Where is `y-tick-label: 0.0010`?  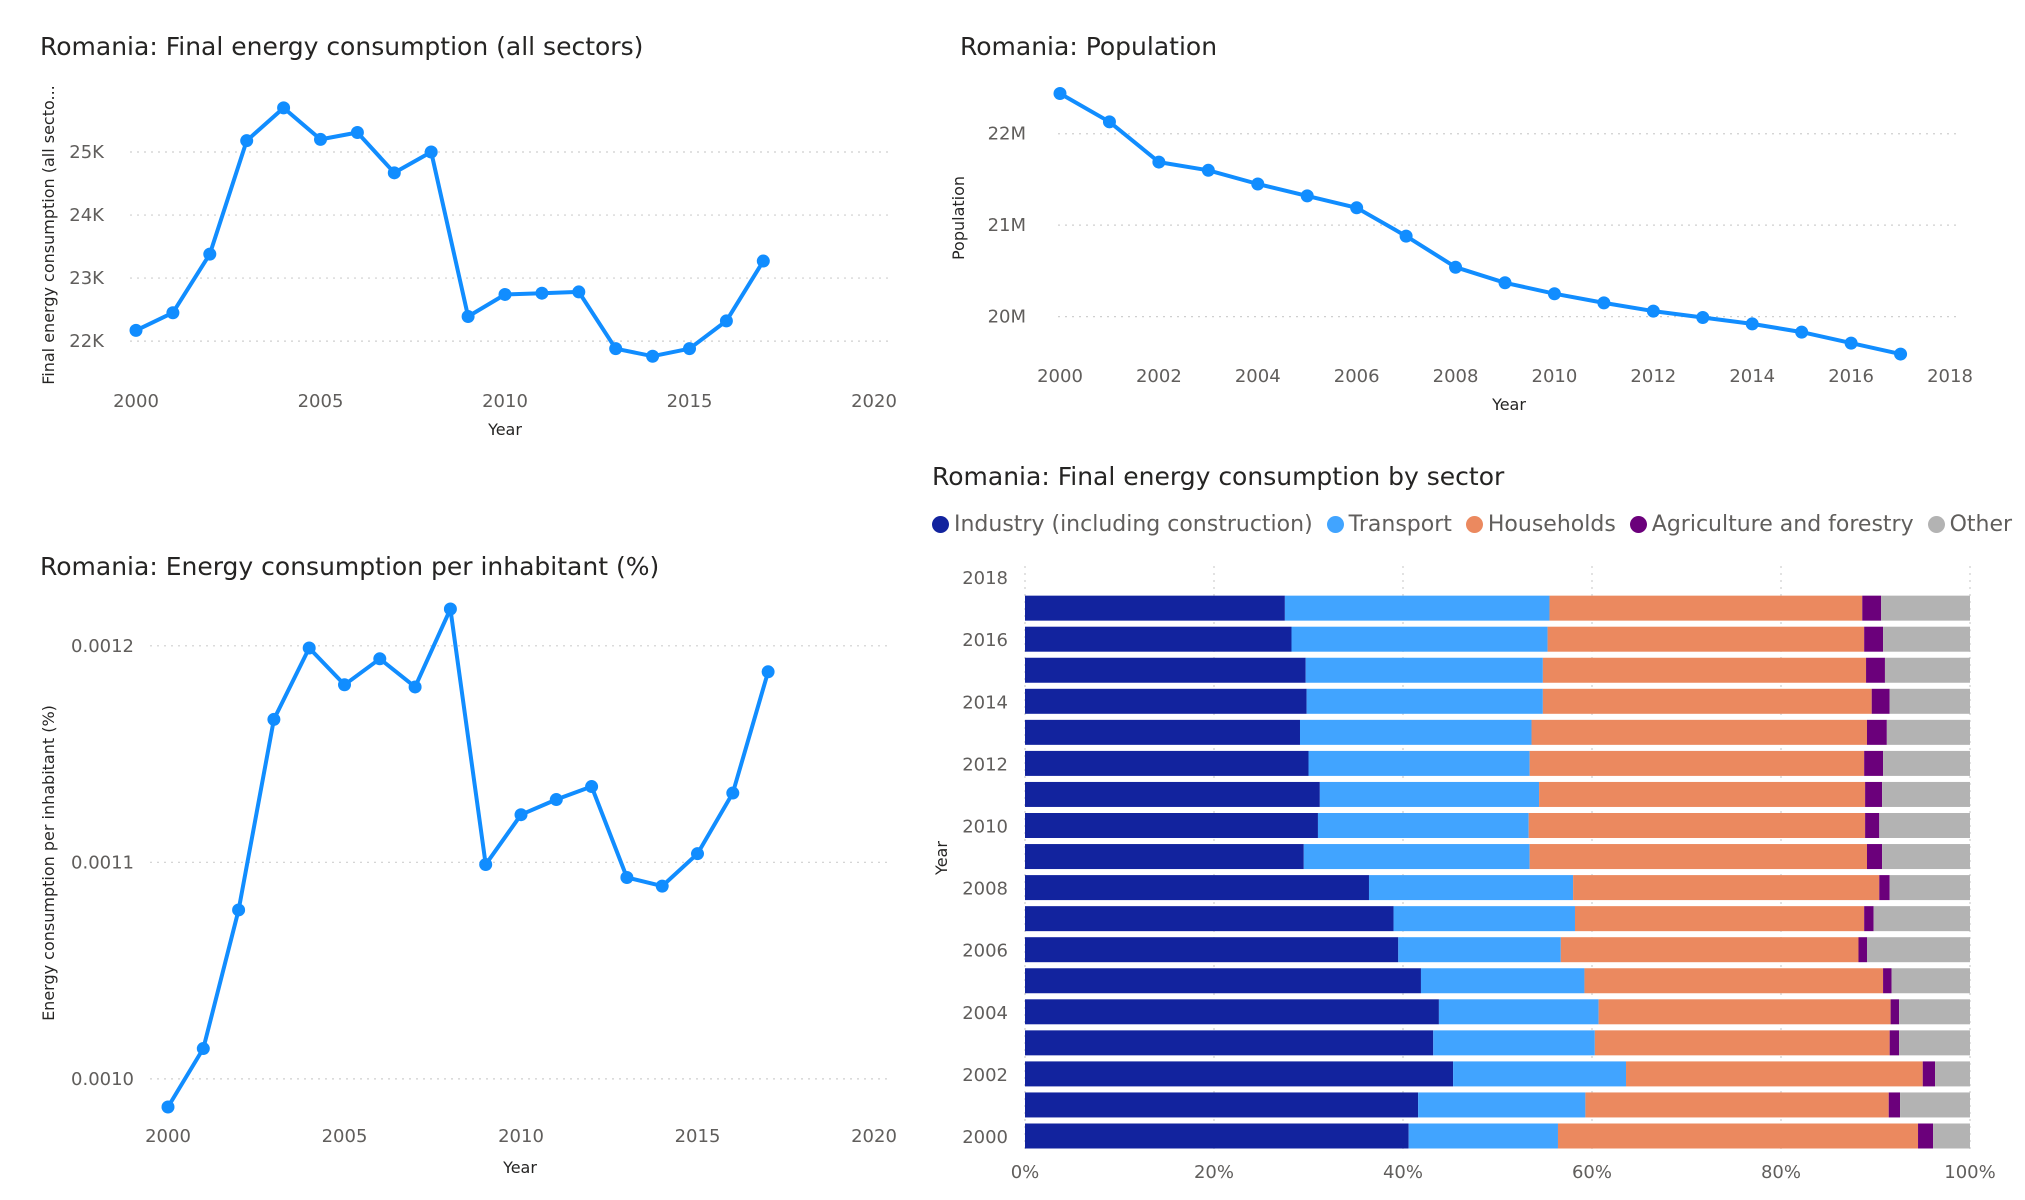 y-tick-label: 0.0010 is located at coordinates (102, 1079).